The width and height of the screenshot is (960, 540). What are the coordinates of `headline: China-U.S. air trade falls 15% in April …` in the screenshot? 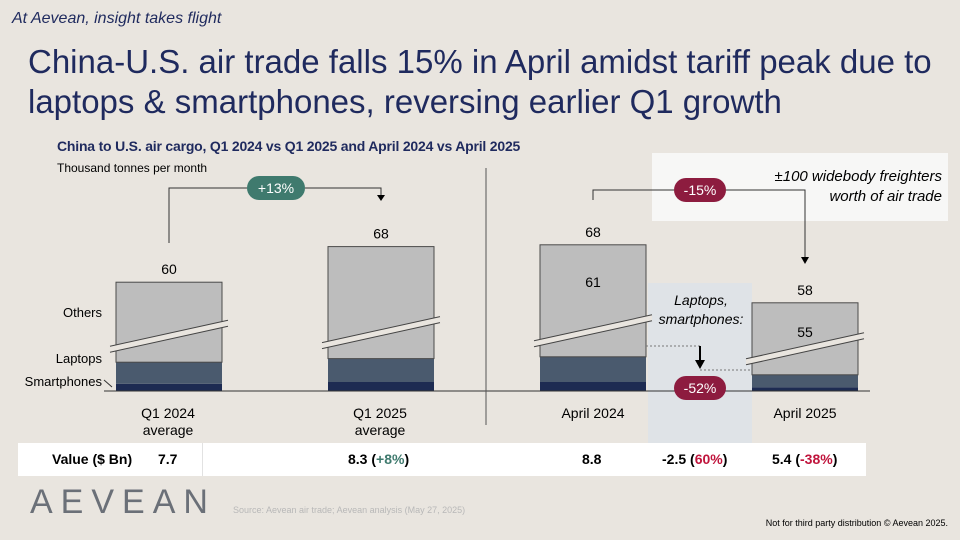 It's located at (480, 81).